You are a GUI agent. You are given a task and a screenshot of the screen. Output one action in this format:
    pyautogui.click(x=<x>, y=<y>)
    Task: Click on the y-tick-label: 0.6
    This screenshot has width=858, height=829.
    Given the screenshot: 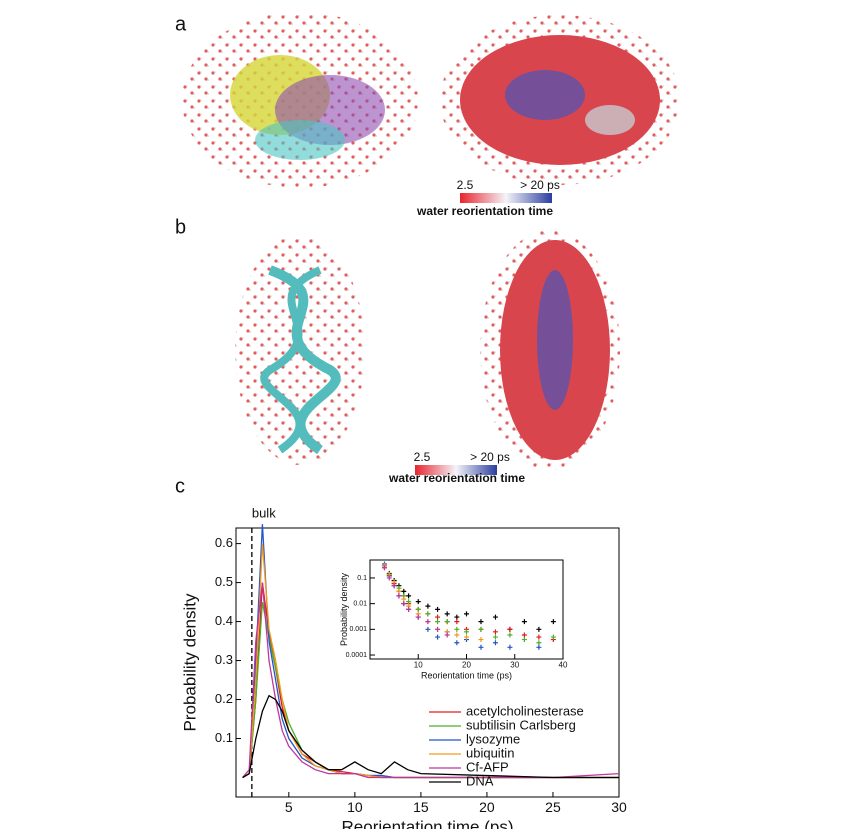 What is the action you would take?
    pyautogui.click(x=224, y=542)
    